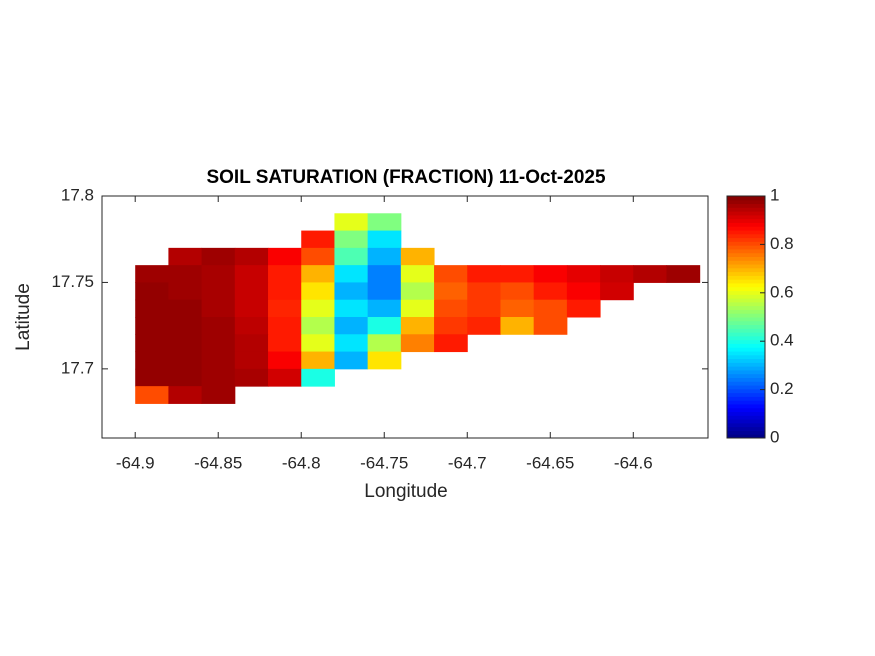 The width and height of the screenshot is (875, 656). What do you see at coordinates (135, 462) in the screenshot?
I see `x-tick-label: -64.9` at bounding box center [135, 462].